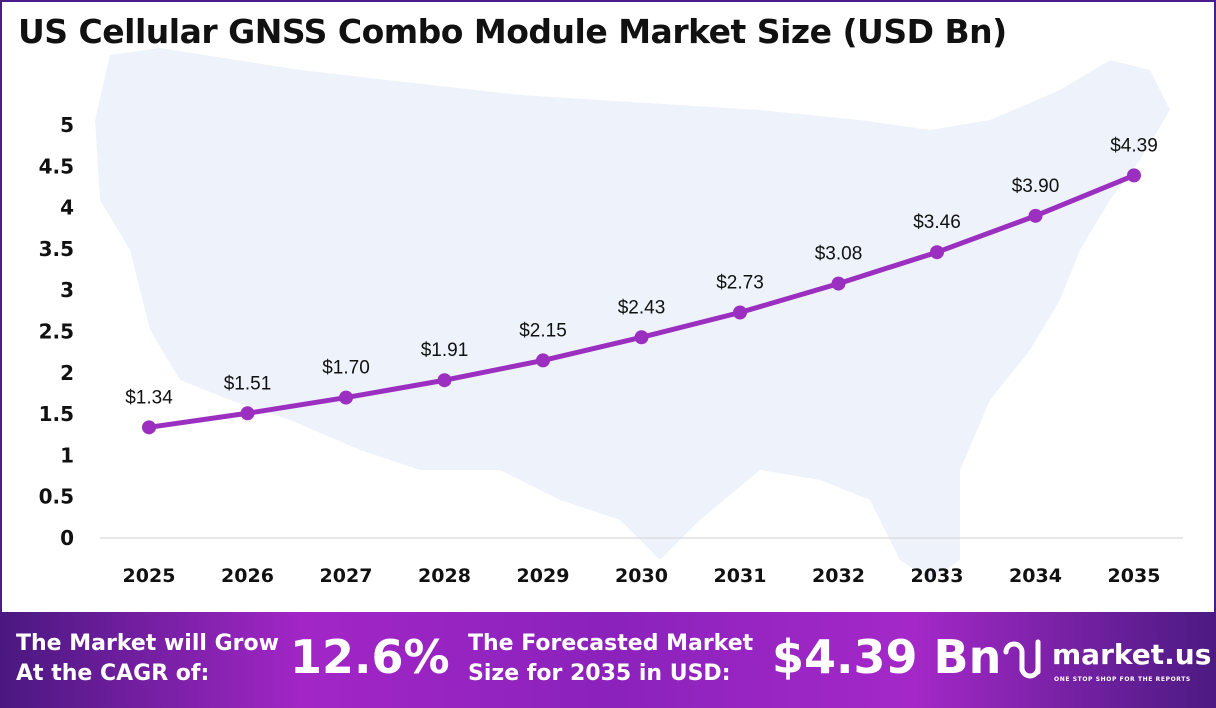  I want to click on logo-tagline: ONE STOP SHOP FOR THE REPORTS, so click(1122, 679).